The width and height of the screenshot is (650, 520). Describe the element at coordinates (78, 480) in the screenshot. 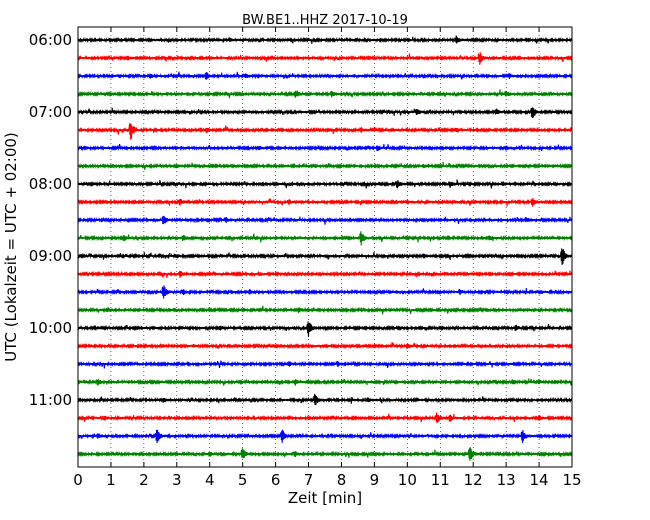

I see `x-tick-label: 0` at that location.